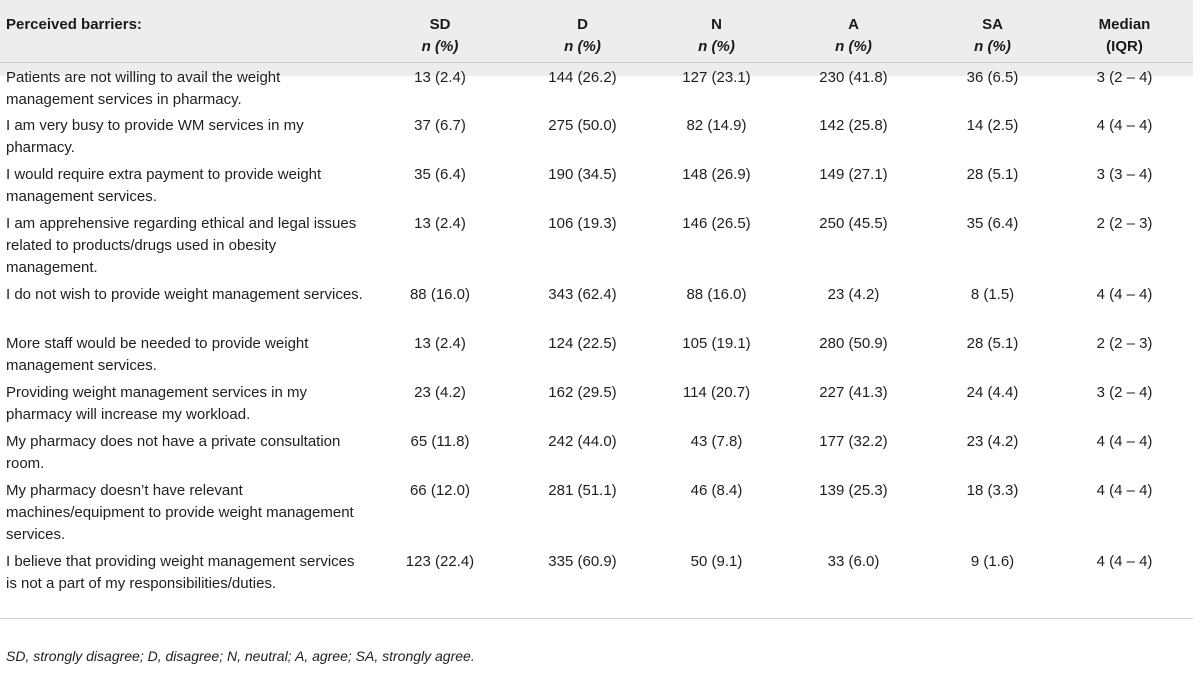 The height and width of the screenshot is (673, 1200). I want to click on cell-sd: 37 (6.7), so click(440, 125).